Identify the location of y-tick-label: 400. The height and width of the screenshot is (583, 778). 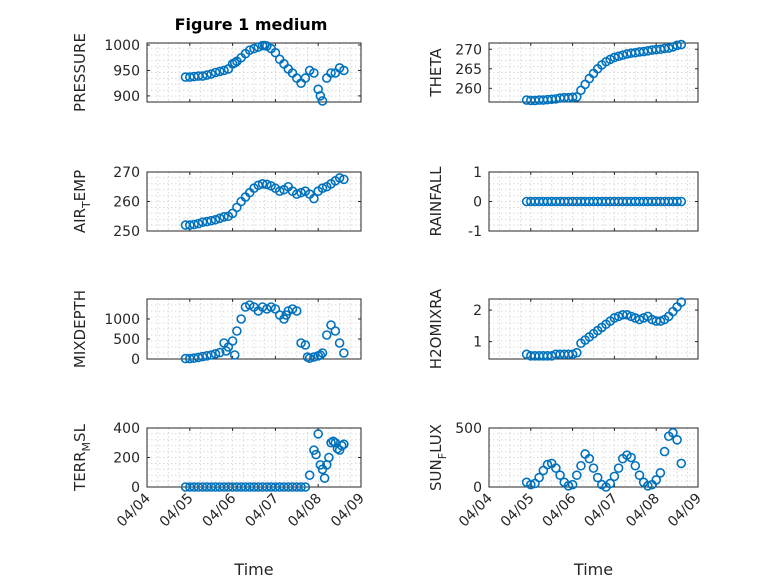
(126, 429).